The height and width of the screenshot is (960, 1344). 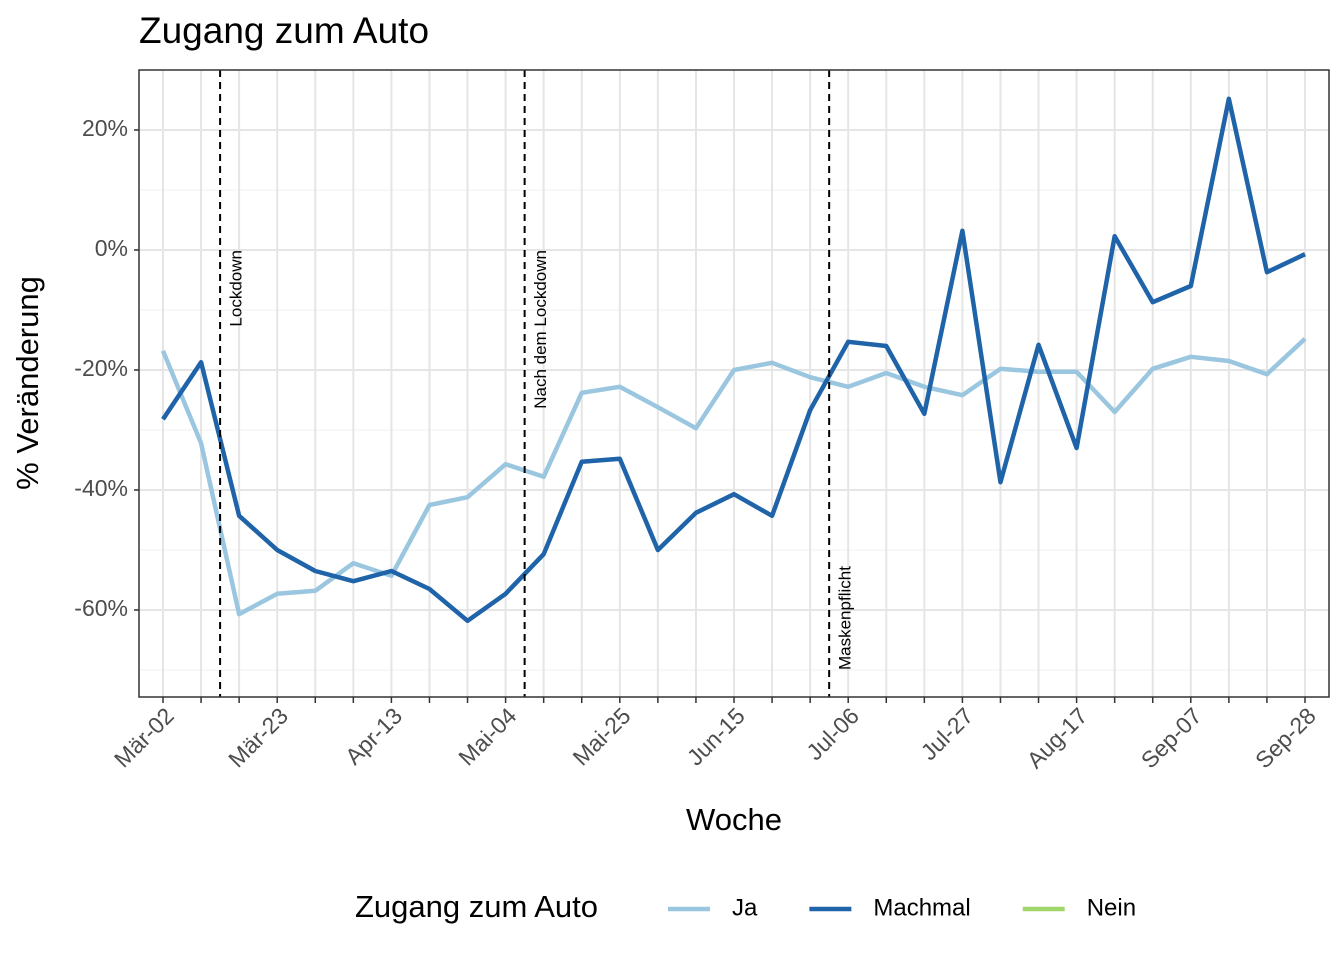 I want to click on x-tick-label: Mai-25, so click(x=602, y=736).